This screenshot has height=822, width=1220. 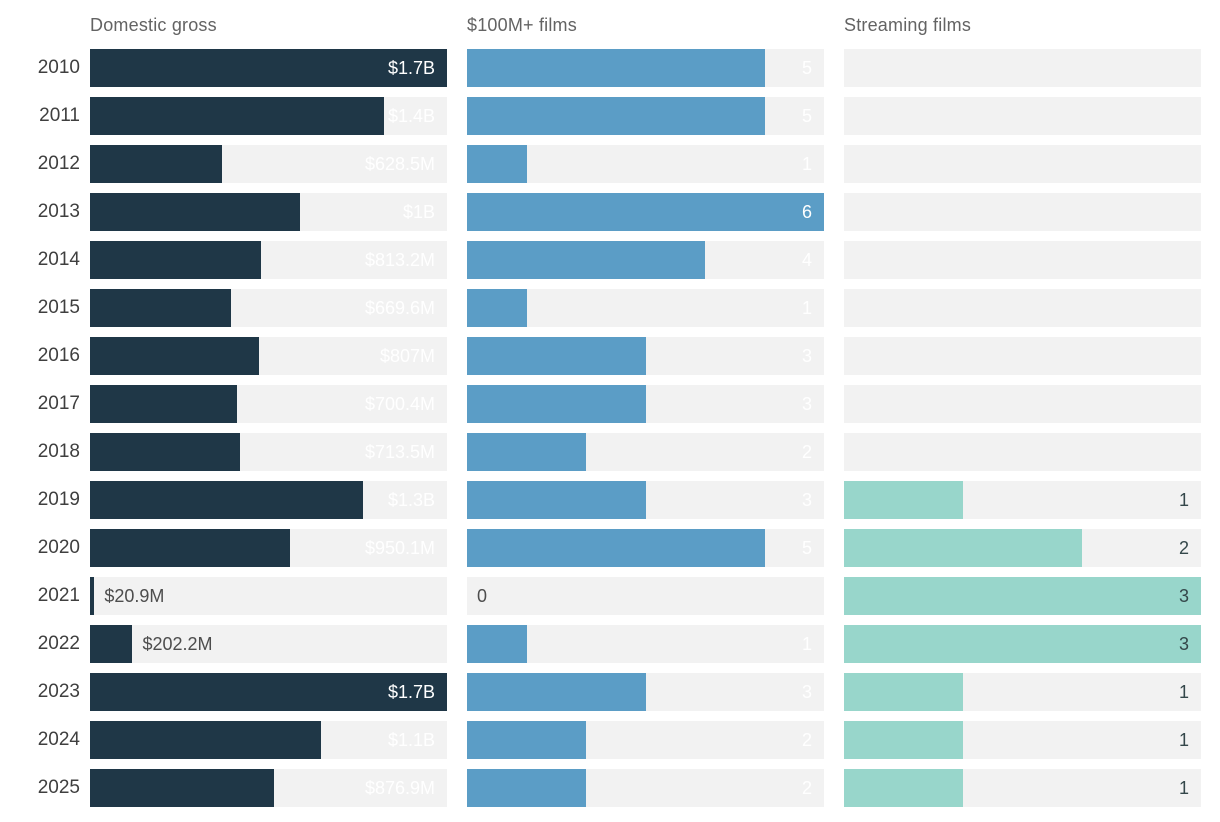 I want to click on year-label: 2017, so click(x=58, y=403).